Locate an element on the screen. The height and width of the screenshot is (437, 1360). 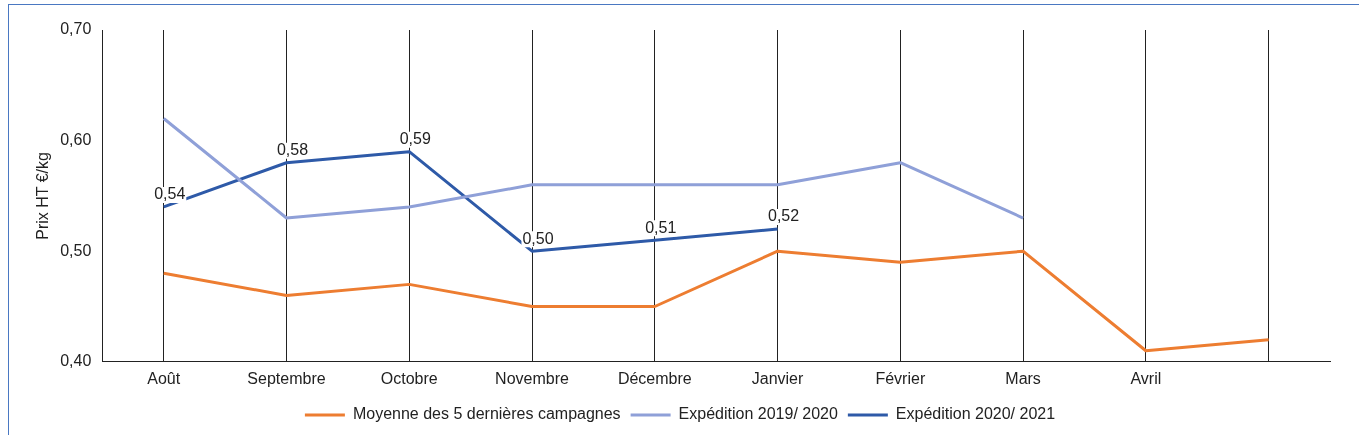
x-tick-label: Août is located at coordinates (164, 378).